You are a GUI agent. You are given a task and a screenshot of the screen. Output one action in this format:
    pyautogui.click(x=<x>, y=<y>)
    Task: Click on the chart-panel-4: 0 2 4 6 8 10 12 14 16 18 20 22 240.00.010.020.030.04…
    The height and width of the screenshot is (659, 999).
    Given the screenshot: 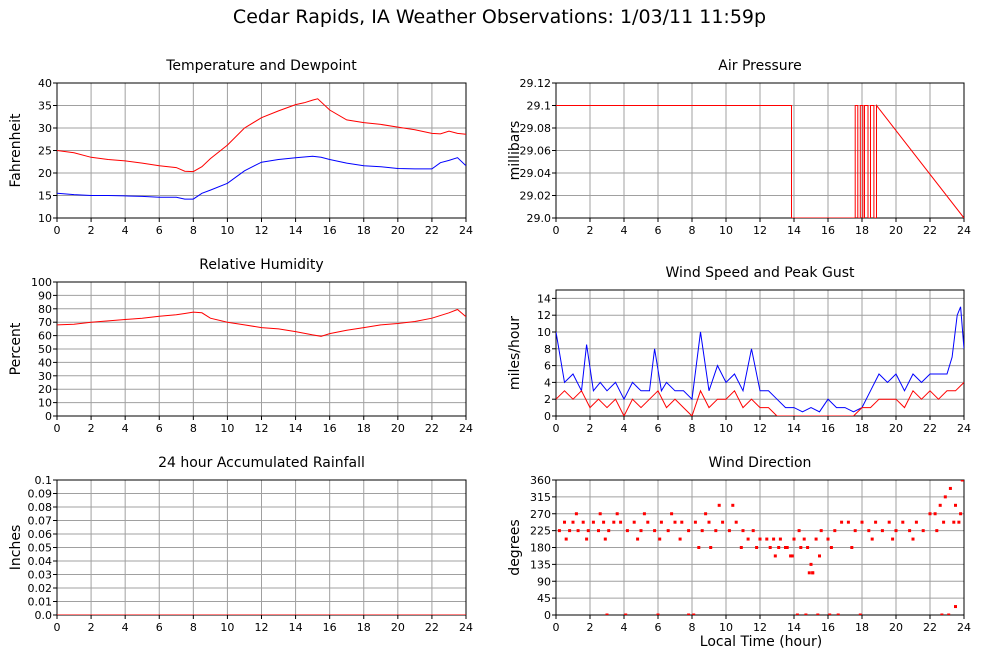 What is the action you would take?
    pyautogui.click(x=240, y=544)
    